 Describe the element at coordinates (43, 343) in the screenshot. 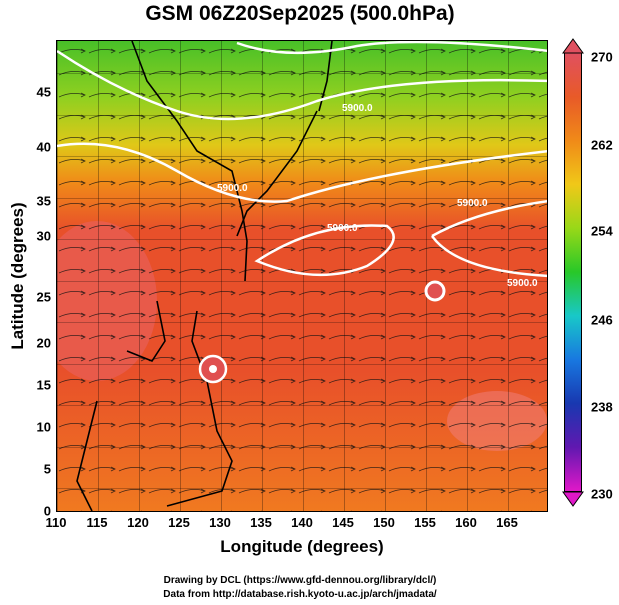

I see `y-tick: 20` at that location.